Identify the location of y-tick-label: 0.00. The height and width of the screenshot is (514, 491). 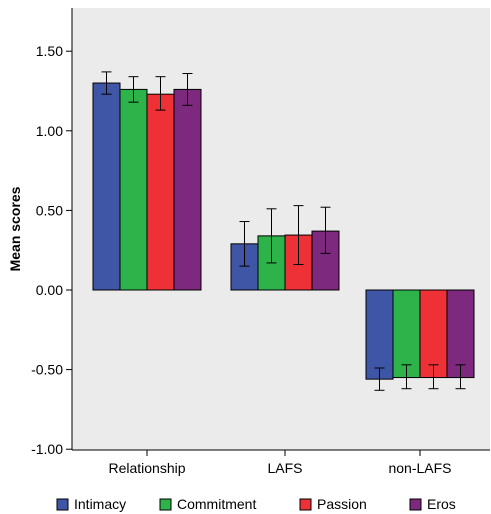
(49, 290).